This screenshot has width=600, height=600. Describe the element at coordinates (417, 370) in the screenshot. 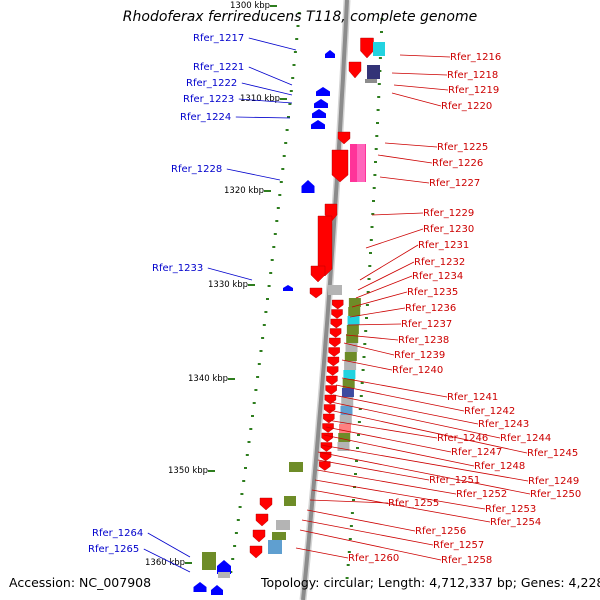

I see `gene-label-right: Rfer_1240` at that location.